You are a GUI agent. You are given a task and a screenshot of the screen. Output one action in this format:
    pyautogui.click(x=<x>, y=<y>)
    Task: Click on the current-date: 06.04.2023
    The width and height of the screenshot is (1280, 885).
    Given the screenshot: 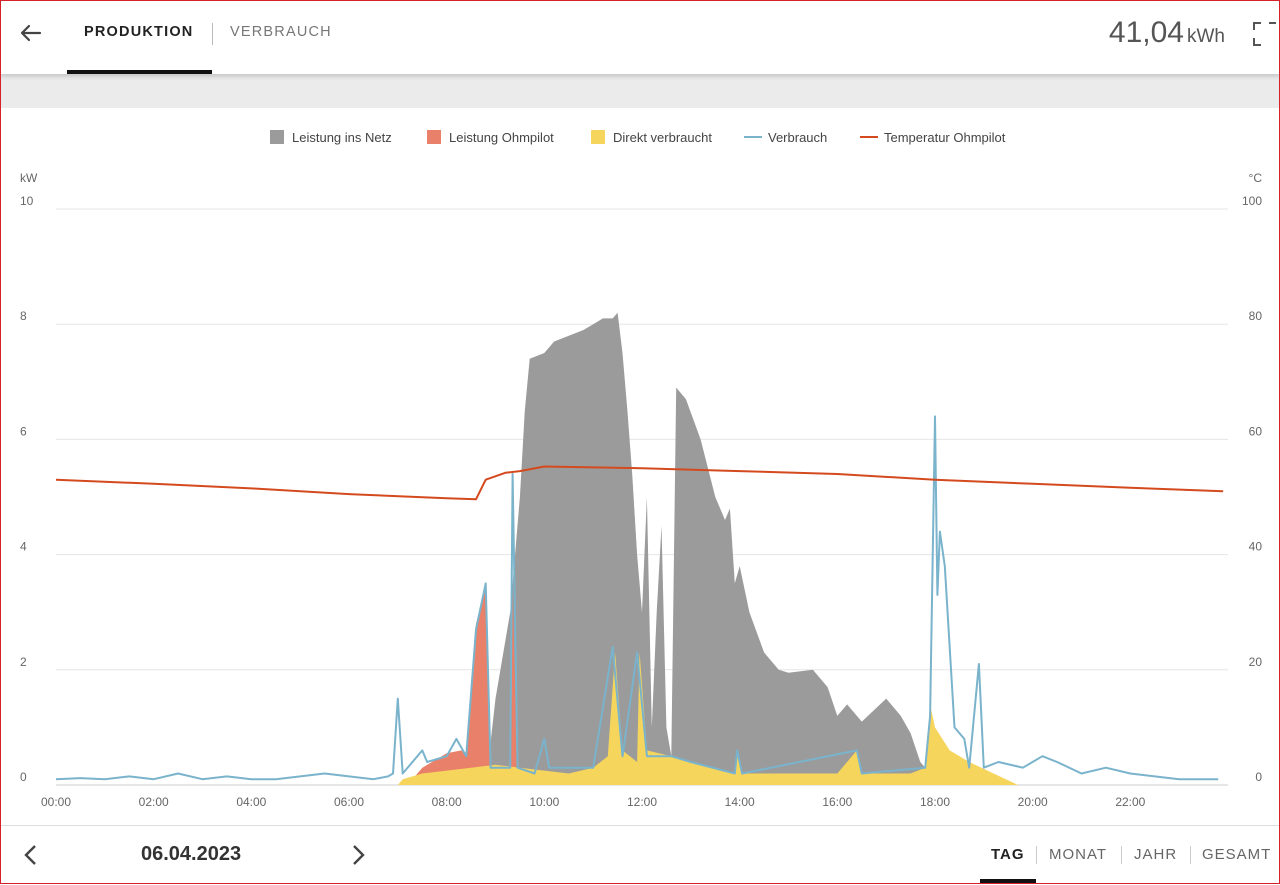 What is the action you would take?
    pyautogui.click(x=191, y=854)
    